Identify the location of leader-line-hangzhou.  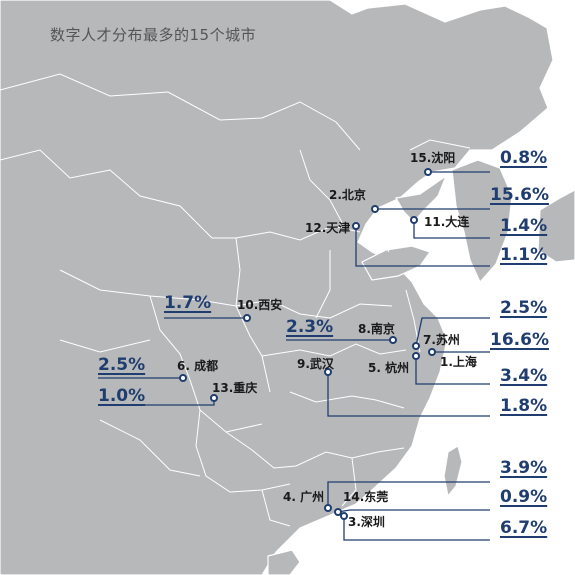
(452, 370).